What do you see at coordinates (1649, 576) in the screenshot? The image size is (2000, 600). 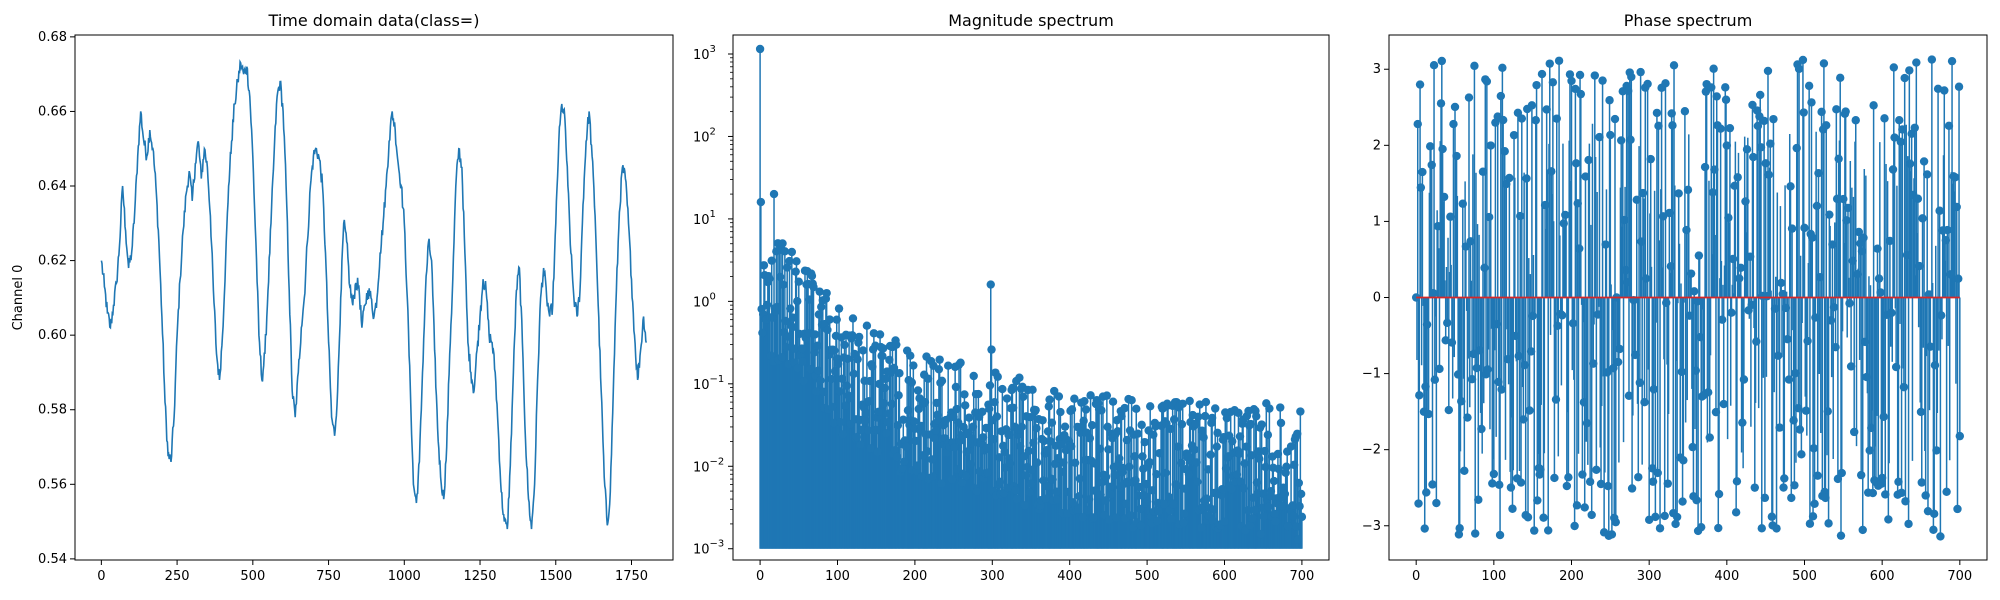 I see `x-tick-label: 300` at bounding box center [1649, 576].